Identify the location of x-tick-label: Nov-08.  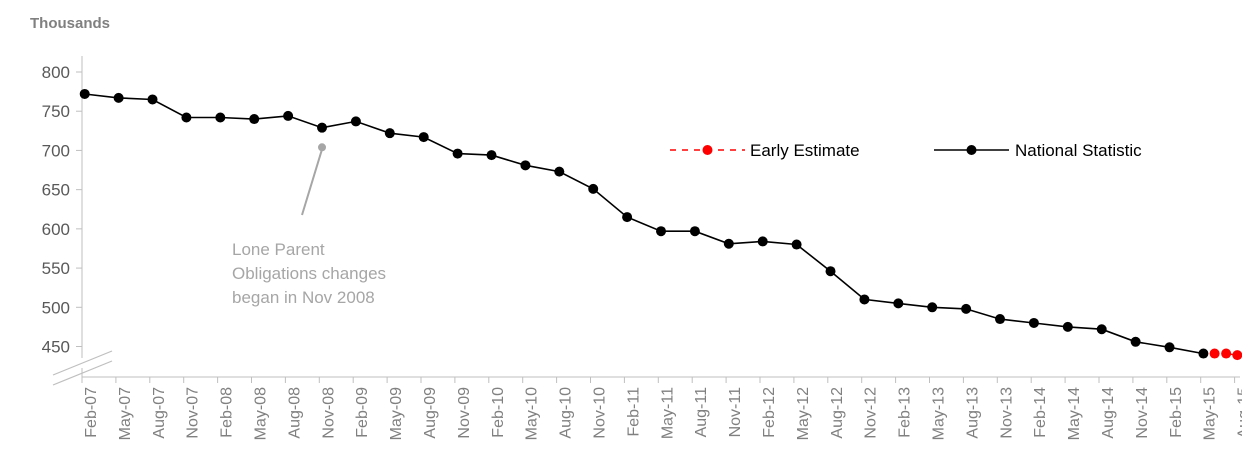
(328, 413).